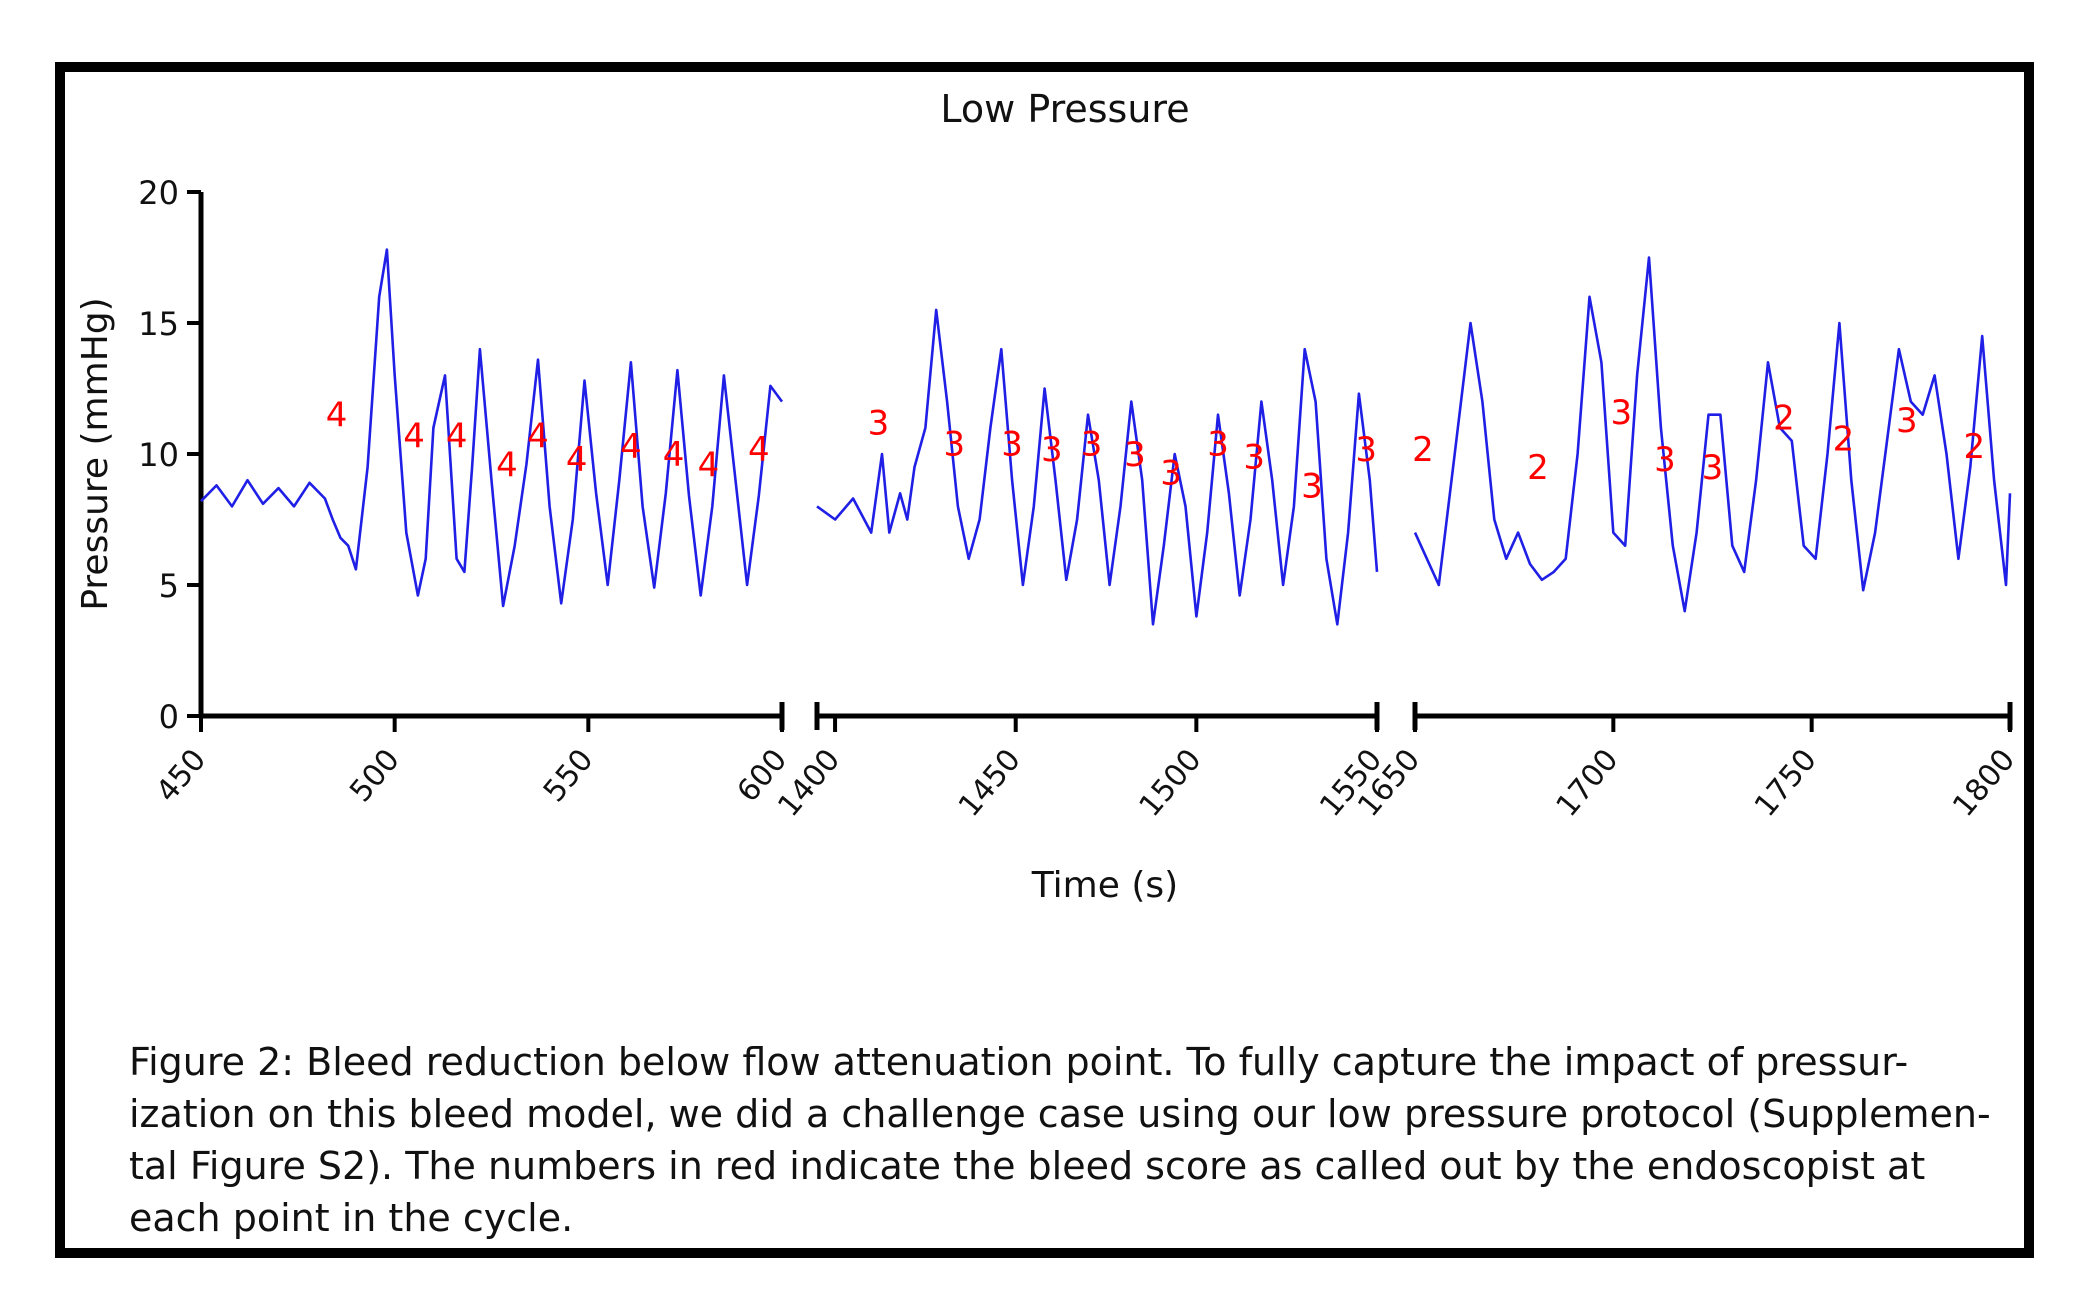 The image size is (2085, 1314). What do you see at coordinates (569, 776) in the screenshot?
I see `x-tick-label: 550` at bounding box center [569, 776].